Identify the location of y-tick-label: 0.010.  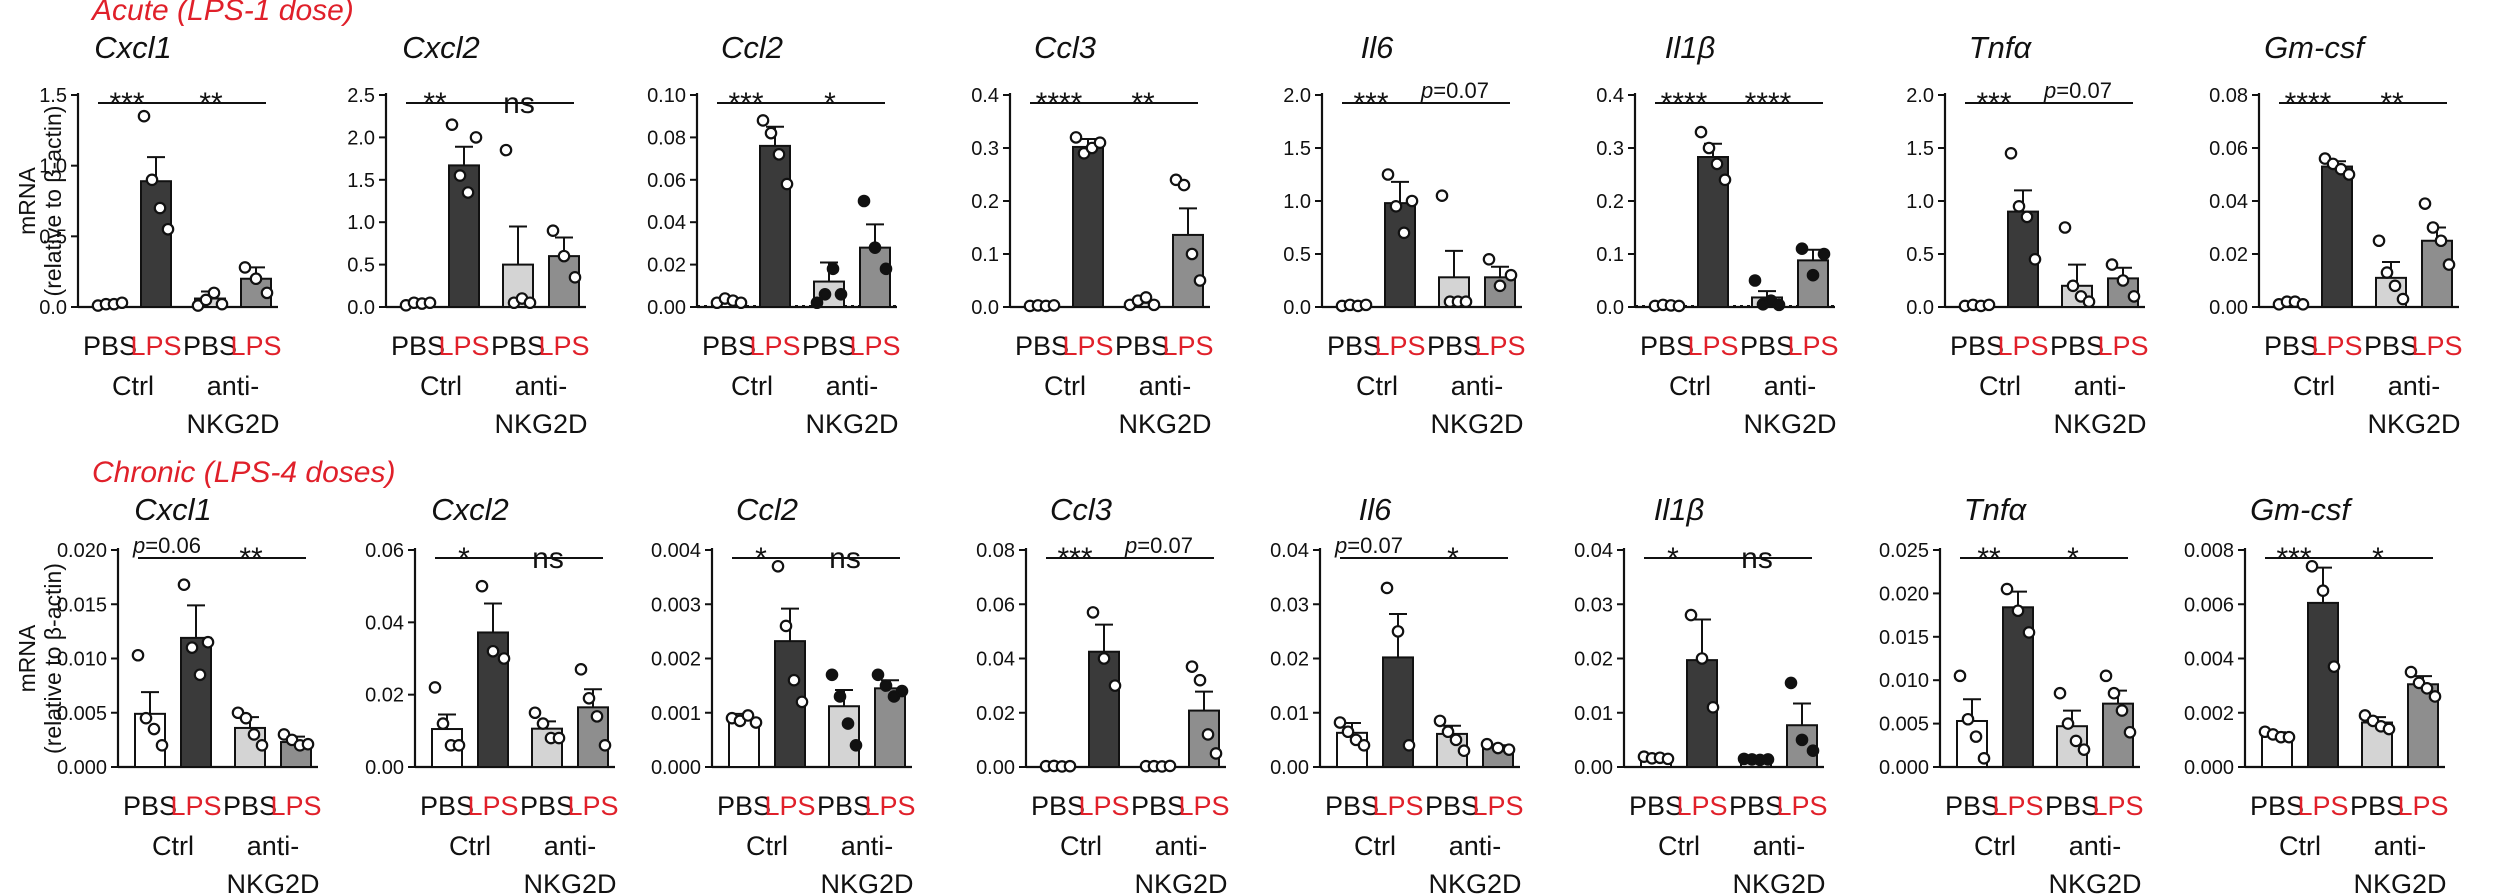
(1904, 681).